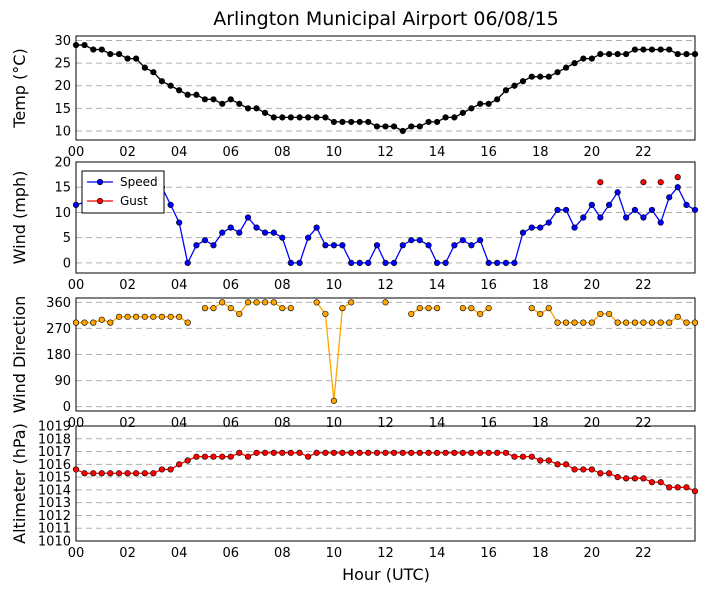 This screenshot has width=705, height=594. Describe the element at coordinates (334, 285) in the screenshot. I see `x-tick-label: 10` at that location.